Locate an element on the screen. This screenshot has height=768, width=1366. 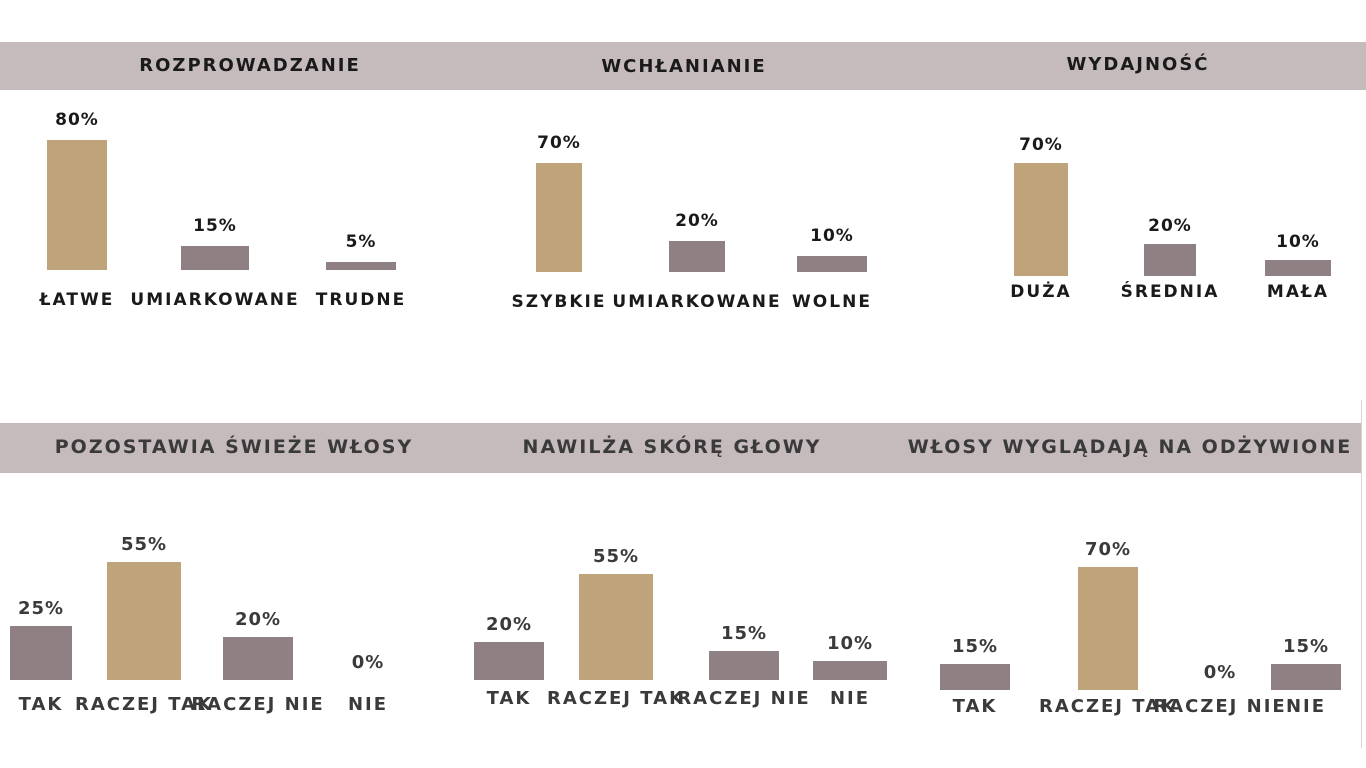
chart-title-odzywione: WŁOSY WYGLĄDAJĄ NA ODŻYWIONE is located at coordinates (1130, 447).